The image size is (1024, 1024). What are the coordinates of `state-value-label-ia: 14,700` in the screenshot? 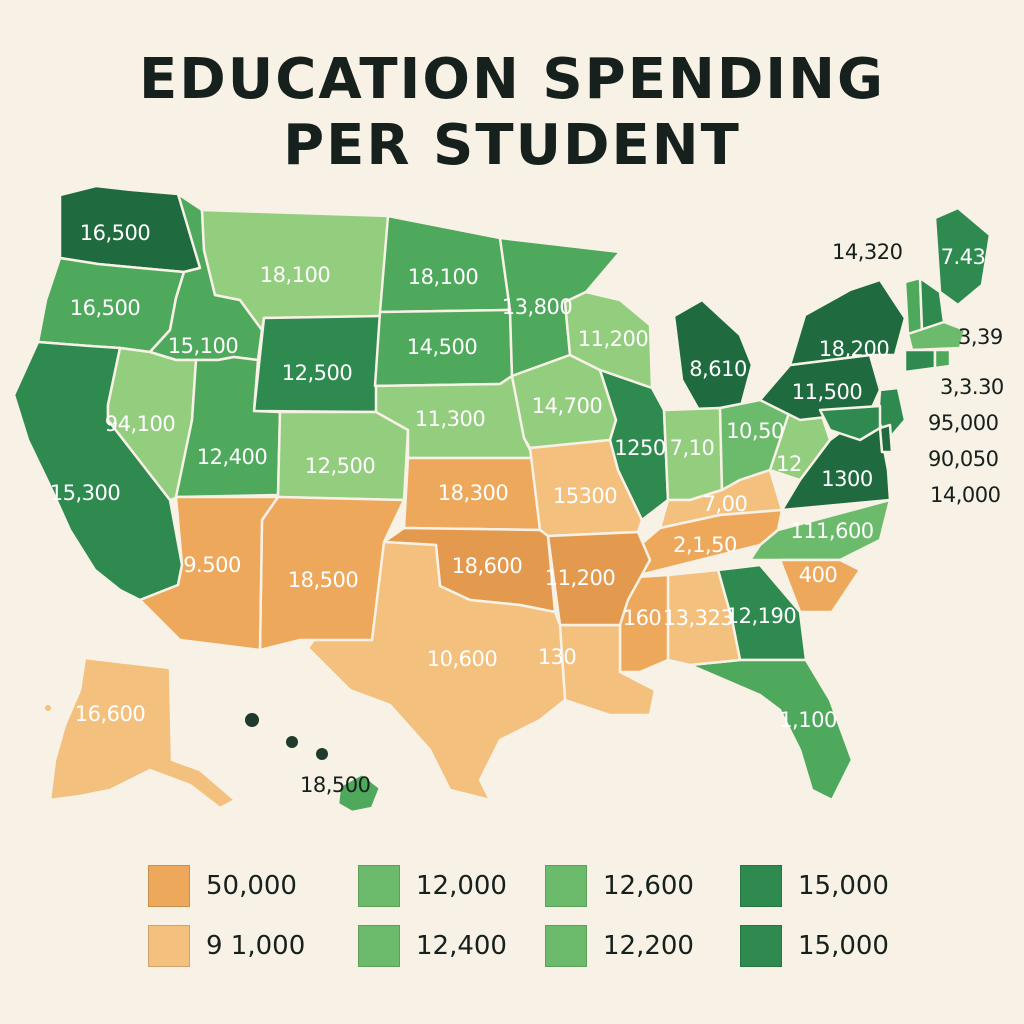 It's located at (567, 406).